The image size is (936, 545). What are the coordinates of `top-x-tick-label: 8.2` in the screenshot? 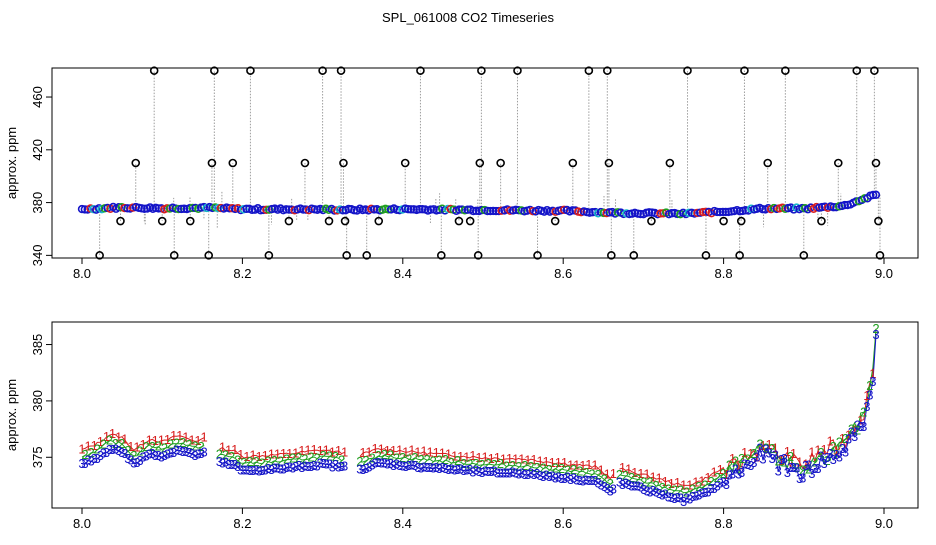 It's located at (242, 273).